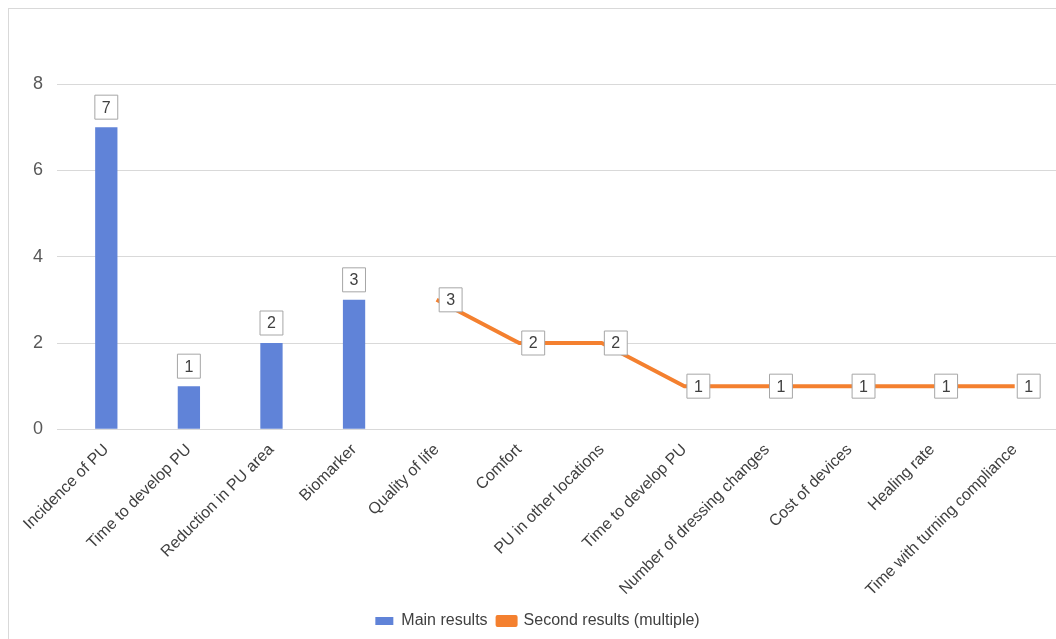 This screenshot has height=639, width=1056. I want to click on y-tick-label: 8, so click(38, 82).